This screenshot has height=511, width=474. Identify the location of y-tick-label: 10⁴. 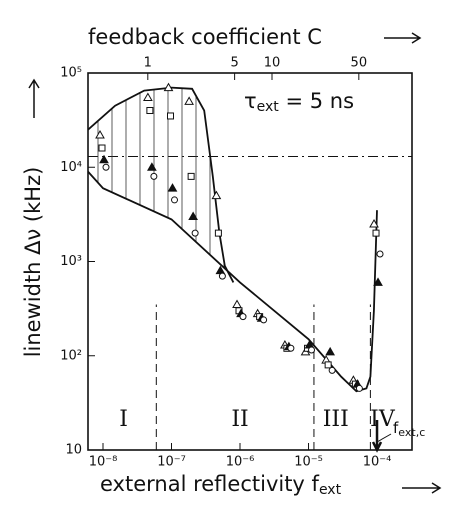
(71, 167).